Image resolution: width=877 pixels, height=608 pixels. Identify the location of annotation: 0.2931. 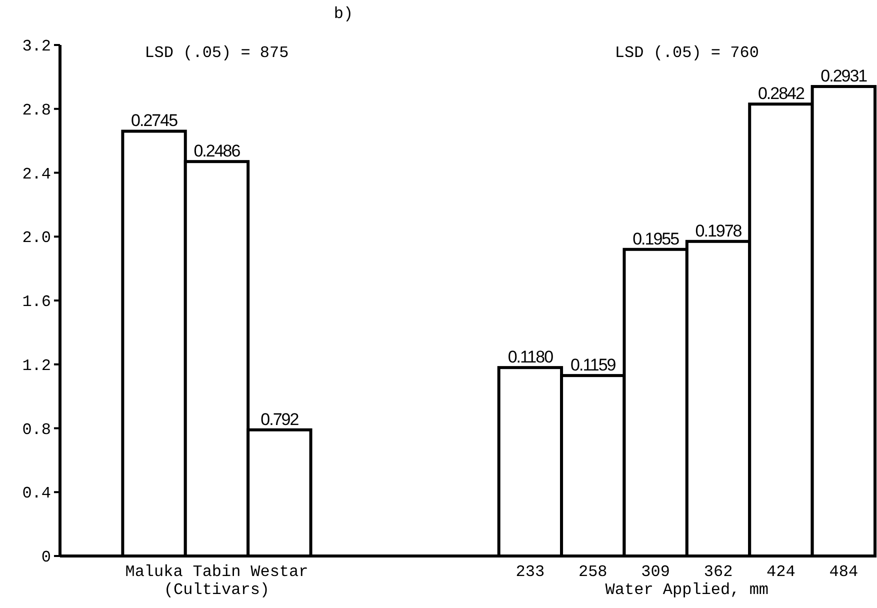
(844, 76).